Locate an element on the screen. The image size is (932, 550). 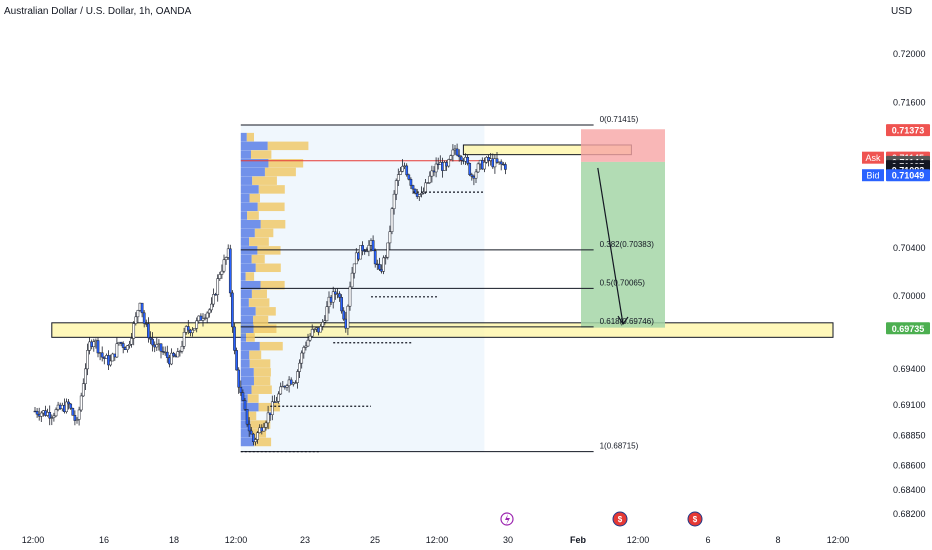
x-tick-label: 12:00 is located at coordinates (638, 540).